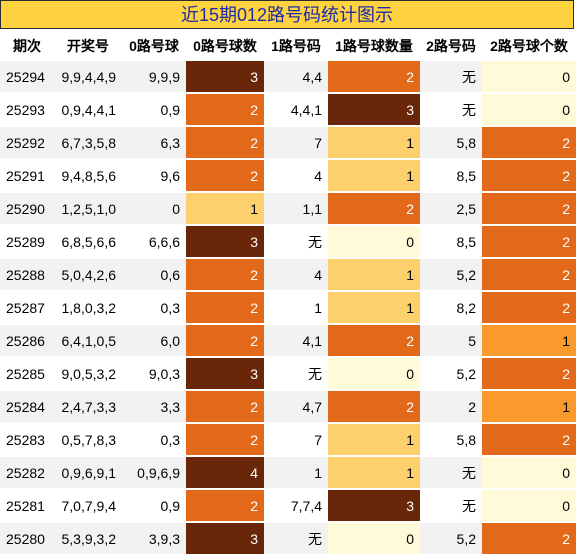 The image size is (576, 556). Describe the element at coordinates (88, 440) in the screenshot. I see `draw-cell: 0,5,7,8,3` at that location.